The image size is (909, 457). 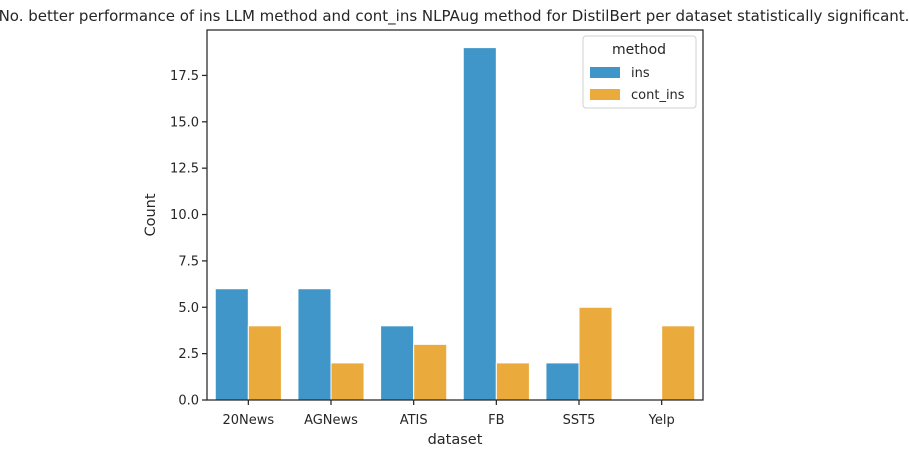 I want to click on y-tick-label: 15.0, so click(x=184, y=122).